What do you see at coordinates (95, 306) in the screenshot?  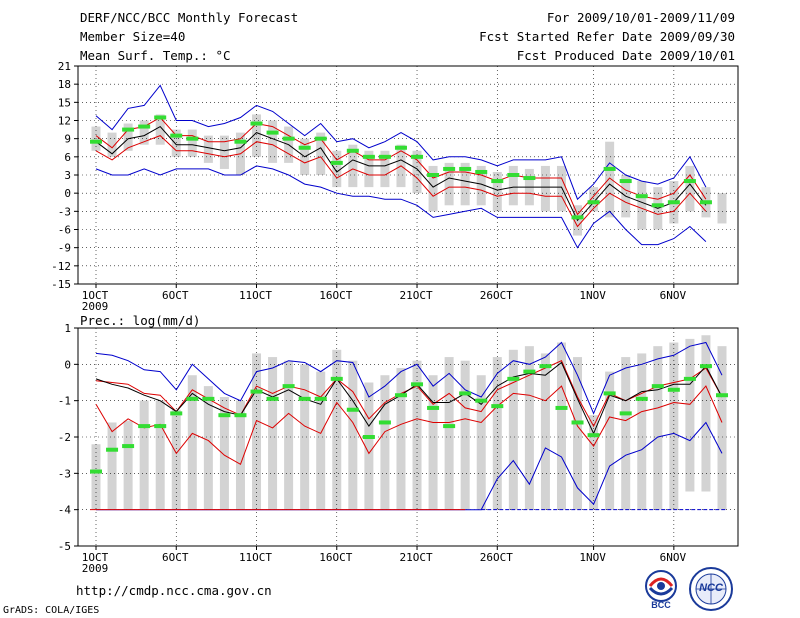 I see `x-tick-year: 2009` at bounding box center [95, 306].